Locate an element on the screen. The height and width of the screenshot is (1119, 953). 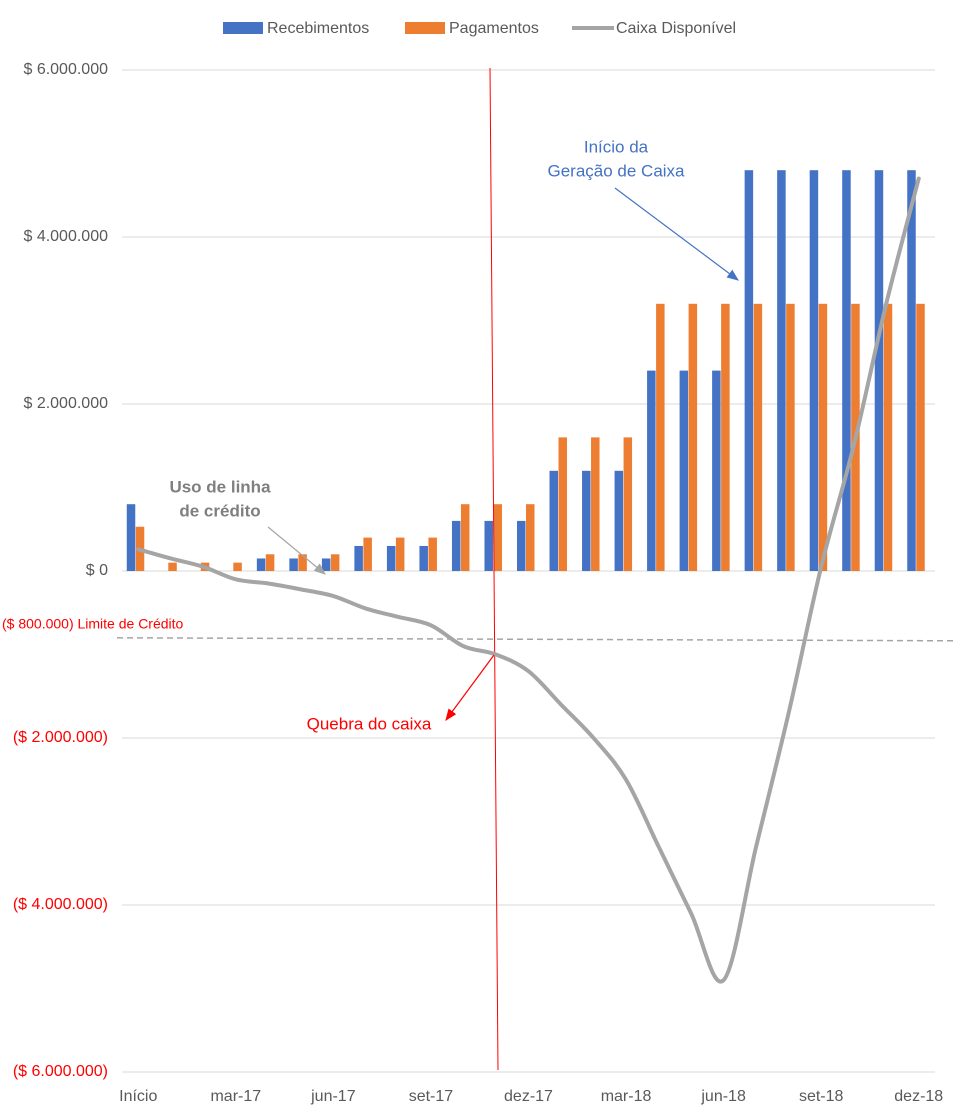
credit-limit-line is located at coordinates (534, 639).